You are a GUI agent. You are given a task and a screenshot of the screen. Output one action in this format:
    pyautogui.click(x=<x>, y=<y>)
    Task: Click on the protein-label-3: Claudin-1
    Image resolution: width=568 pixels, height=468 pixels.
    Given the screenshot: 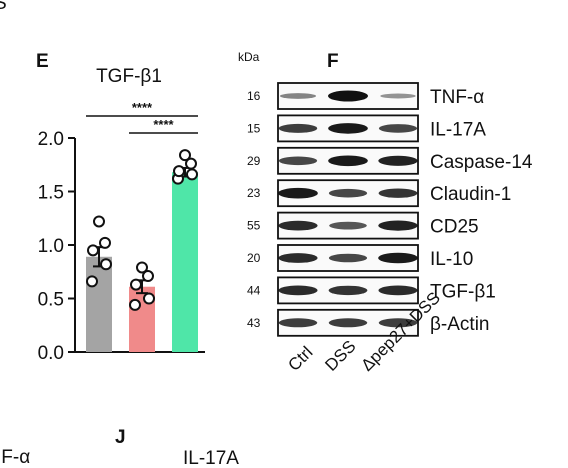 What is the action you would take?
    pyautogui.click(x=470, y=194)
    